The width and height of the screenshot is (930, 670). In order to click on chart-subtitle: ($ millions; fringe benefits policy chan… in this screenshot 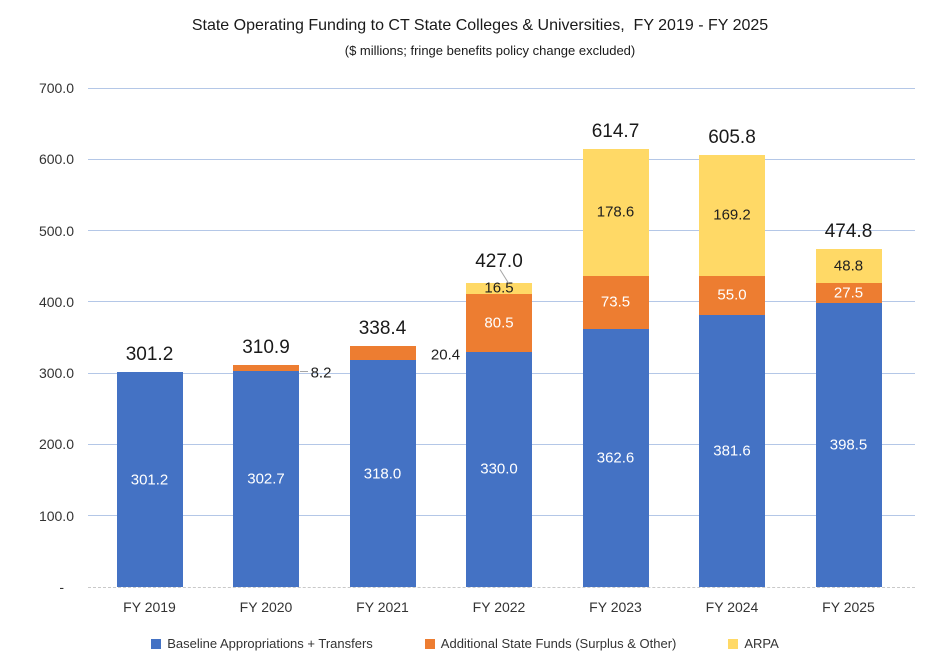, I will do `click(490, 50)`.